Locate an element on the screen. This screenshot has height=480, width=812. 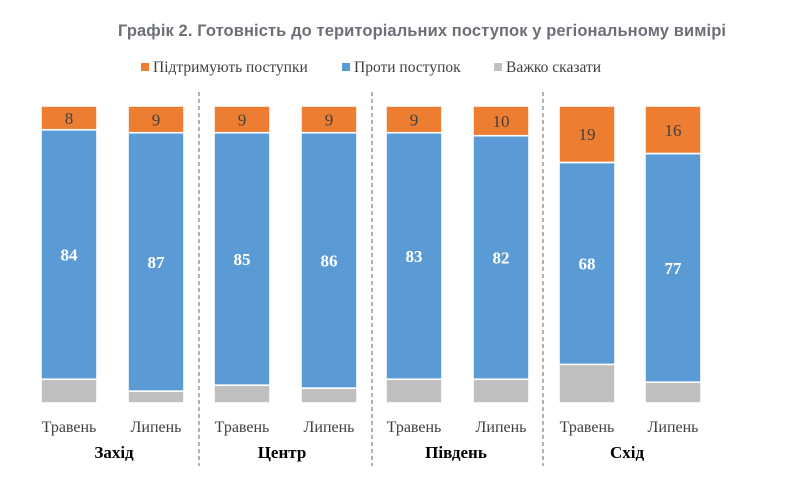
data-label-support: 16 is located at coordinates (673, 130).